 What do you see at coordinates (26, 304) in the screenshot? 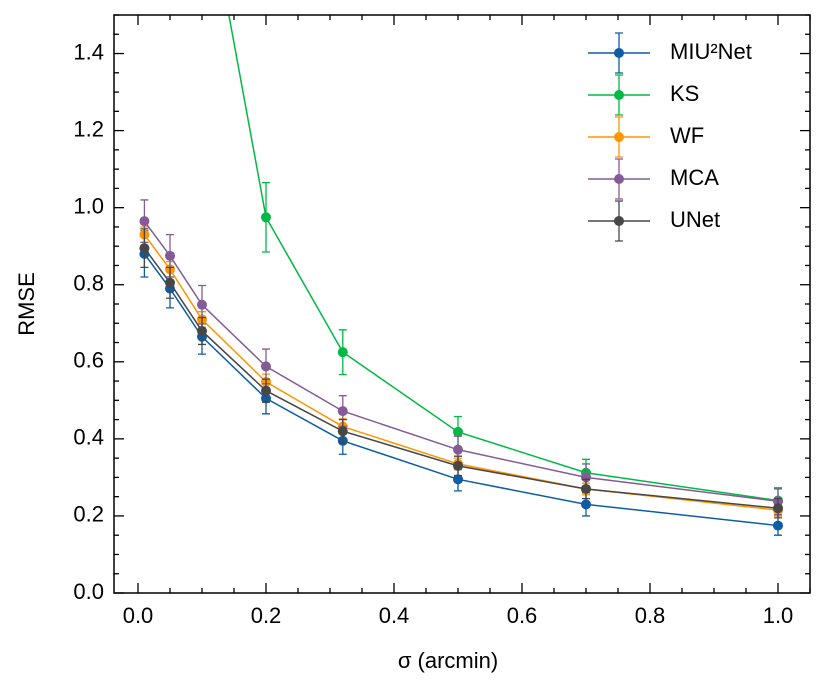
I see `y-axis-label: RMSE` at bounding box center [26, 304].